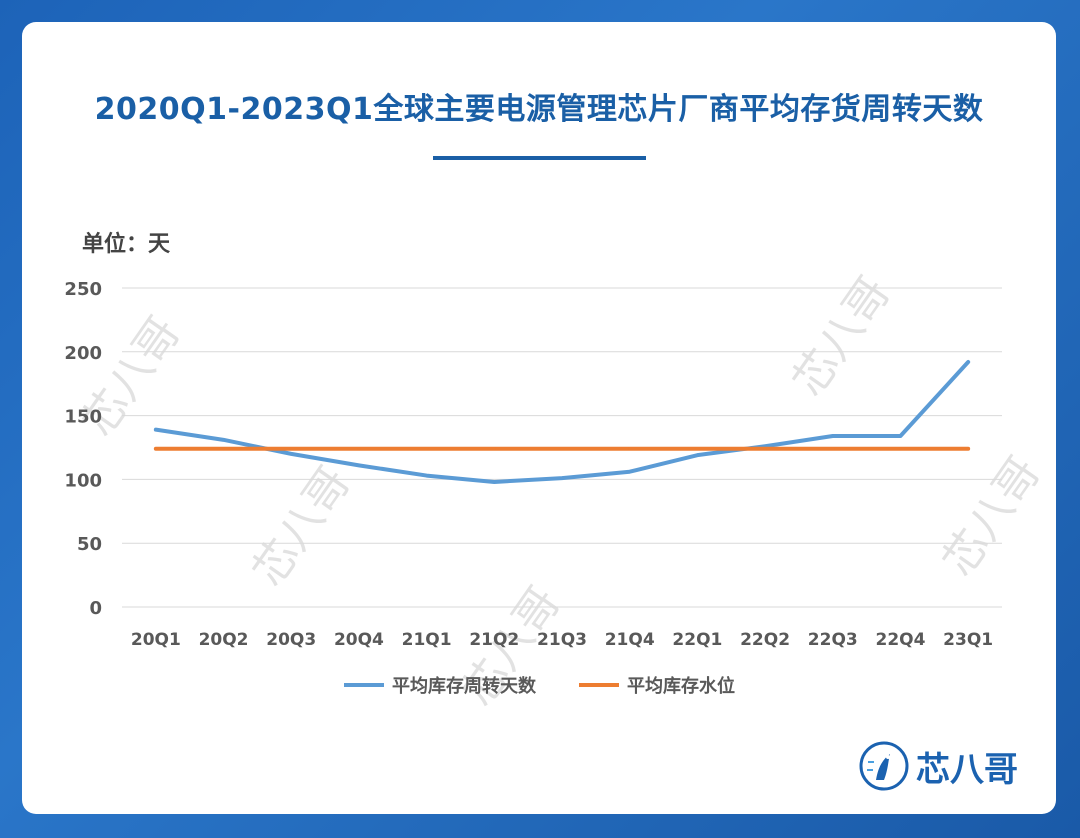 Image resolution: width=1080 pixels, height=838 pixels. What do you see at coordinates (630, 640) in the screenshot?
I see `x-tick-label: 21Q4` at bounding box center [630, 640].